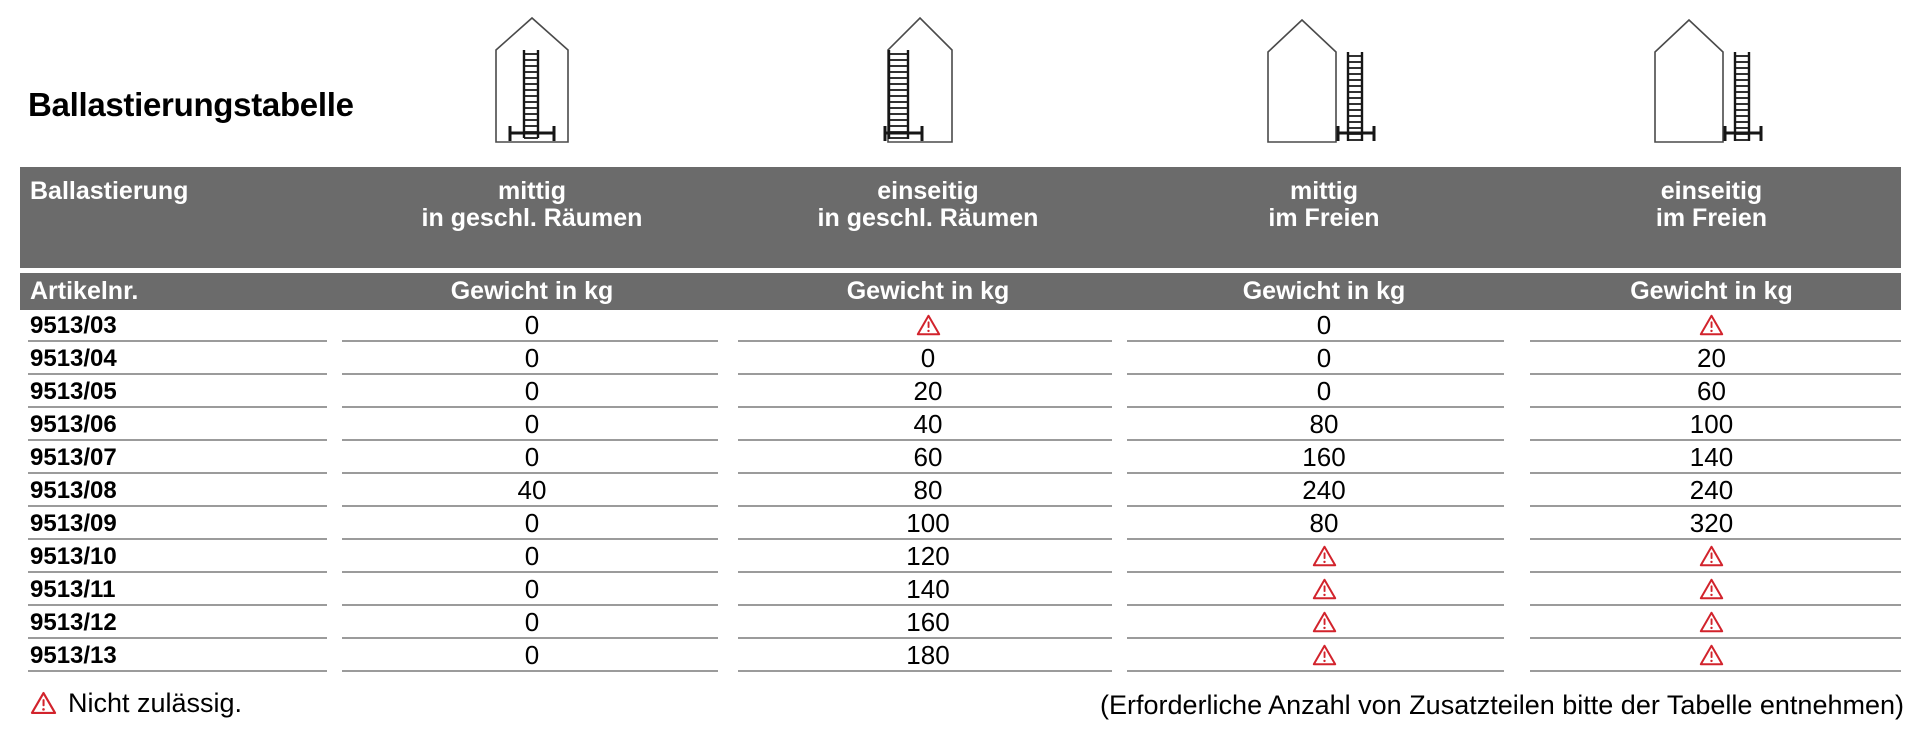 The width and height of the screenshot is (1920, 734). I want to click on header-col-einseitig-freien: einseitig im Freien, so click(1711, 217).